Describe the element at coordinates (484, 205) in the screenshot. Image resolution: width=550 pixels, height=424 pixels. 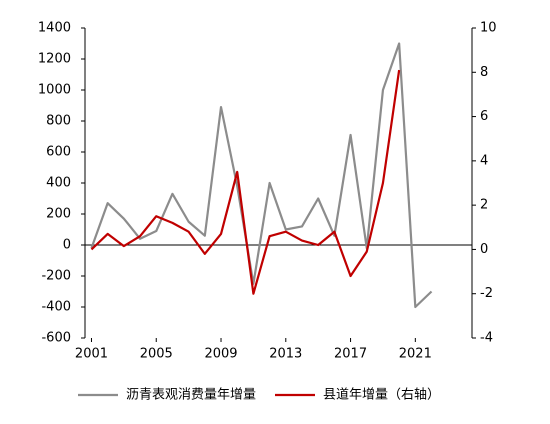
I see `y2-tick-label: 2` at that location.